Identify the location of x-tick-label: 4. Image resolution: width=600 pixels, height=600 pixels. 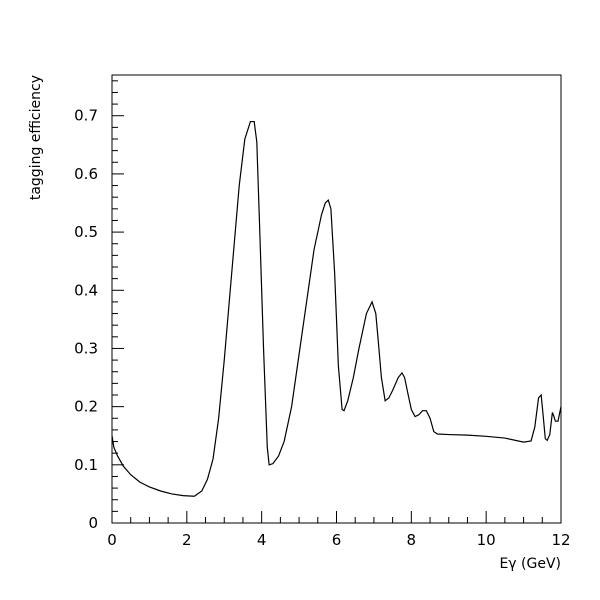
(262, 540).